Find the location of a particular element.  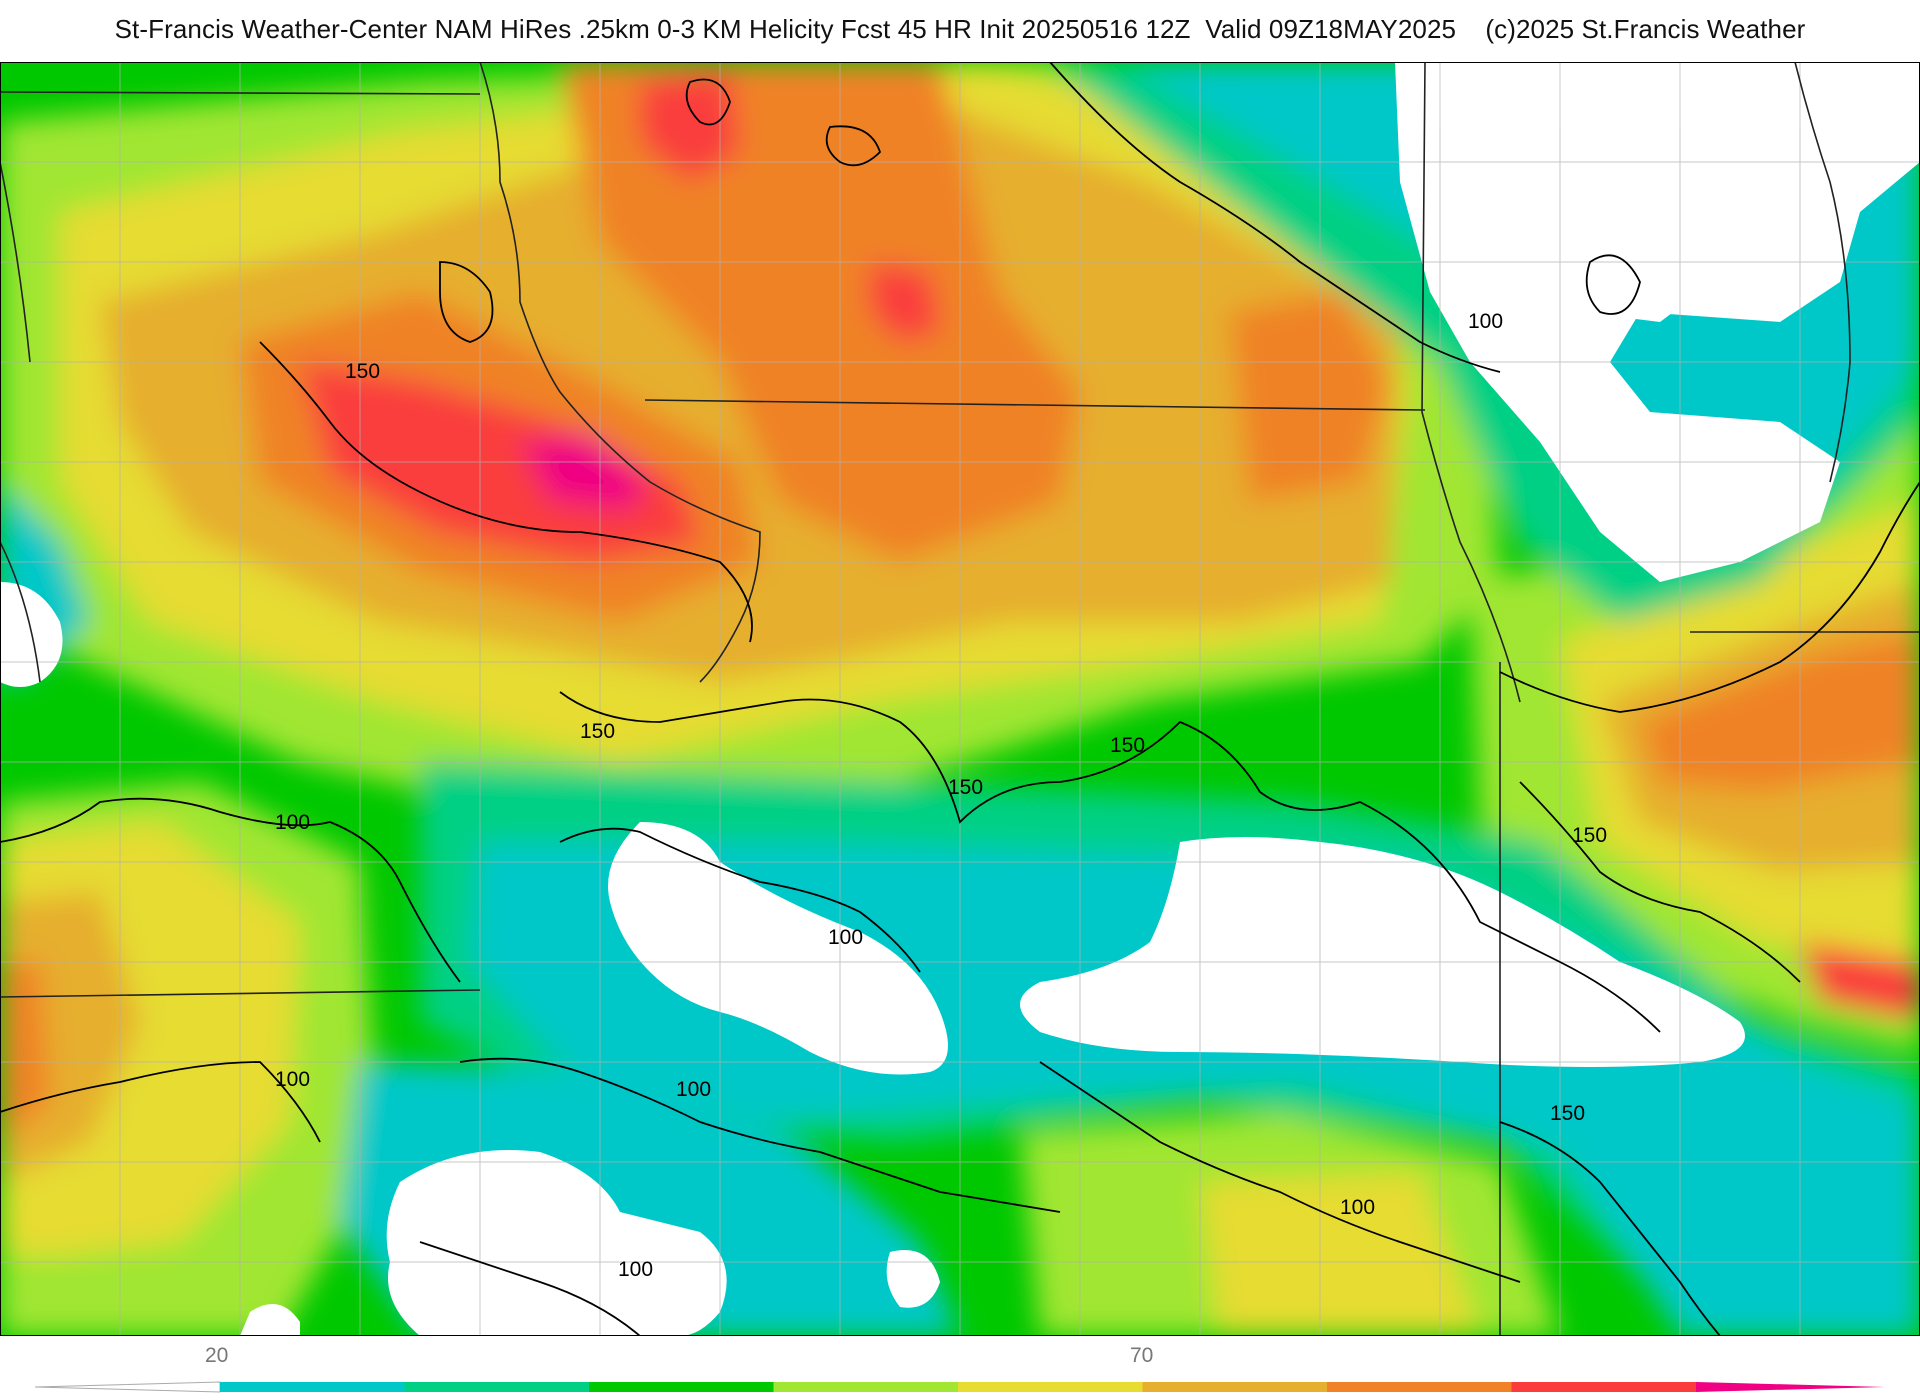

white-sw-bottom is located at coordinates (270, 1320).